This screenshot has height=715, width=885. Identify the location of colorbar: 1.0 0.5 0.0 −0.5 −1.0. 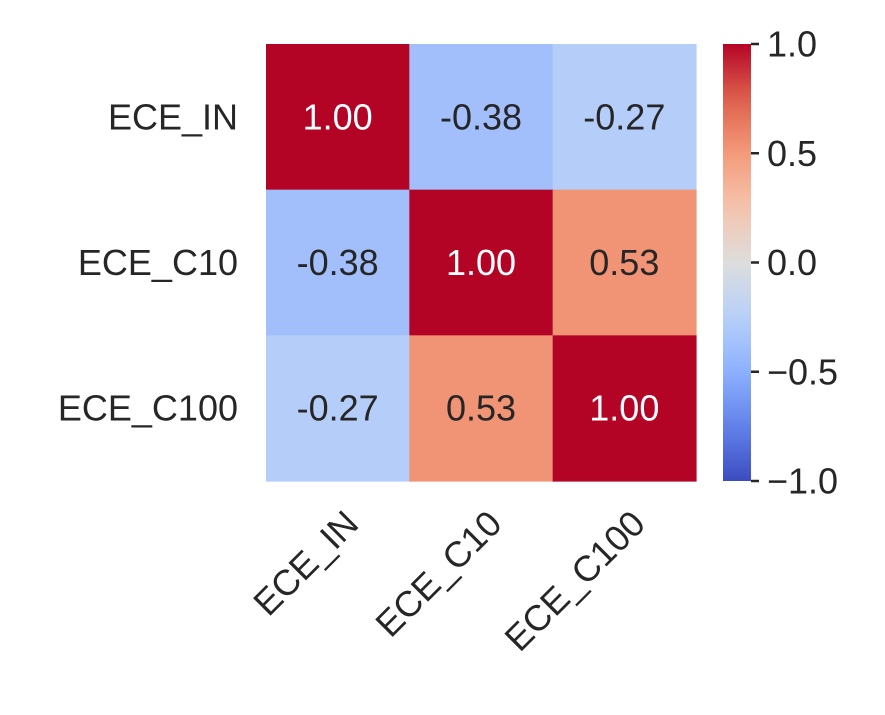
(780, 263).